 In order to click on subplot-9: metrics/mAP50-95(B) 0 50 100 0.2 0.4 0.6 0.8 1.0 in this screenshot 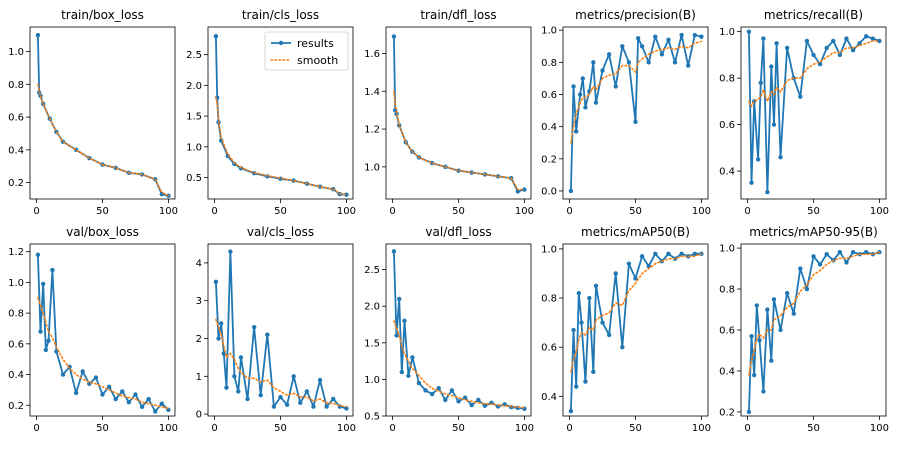, I will do `click(804, 329)`.